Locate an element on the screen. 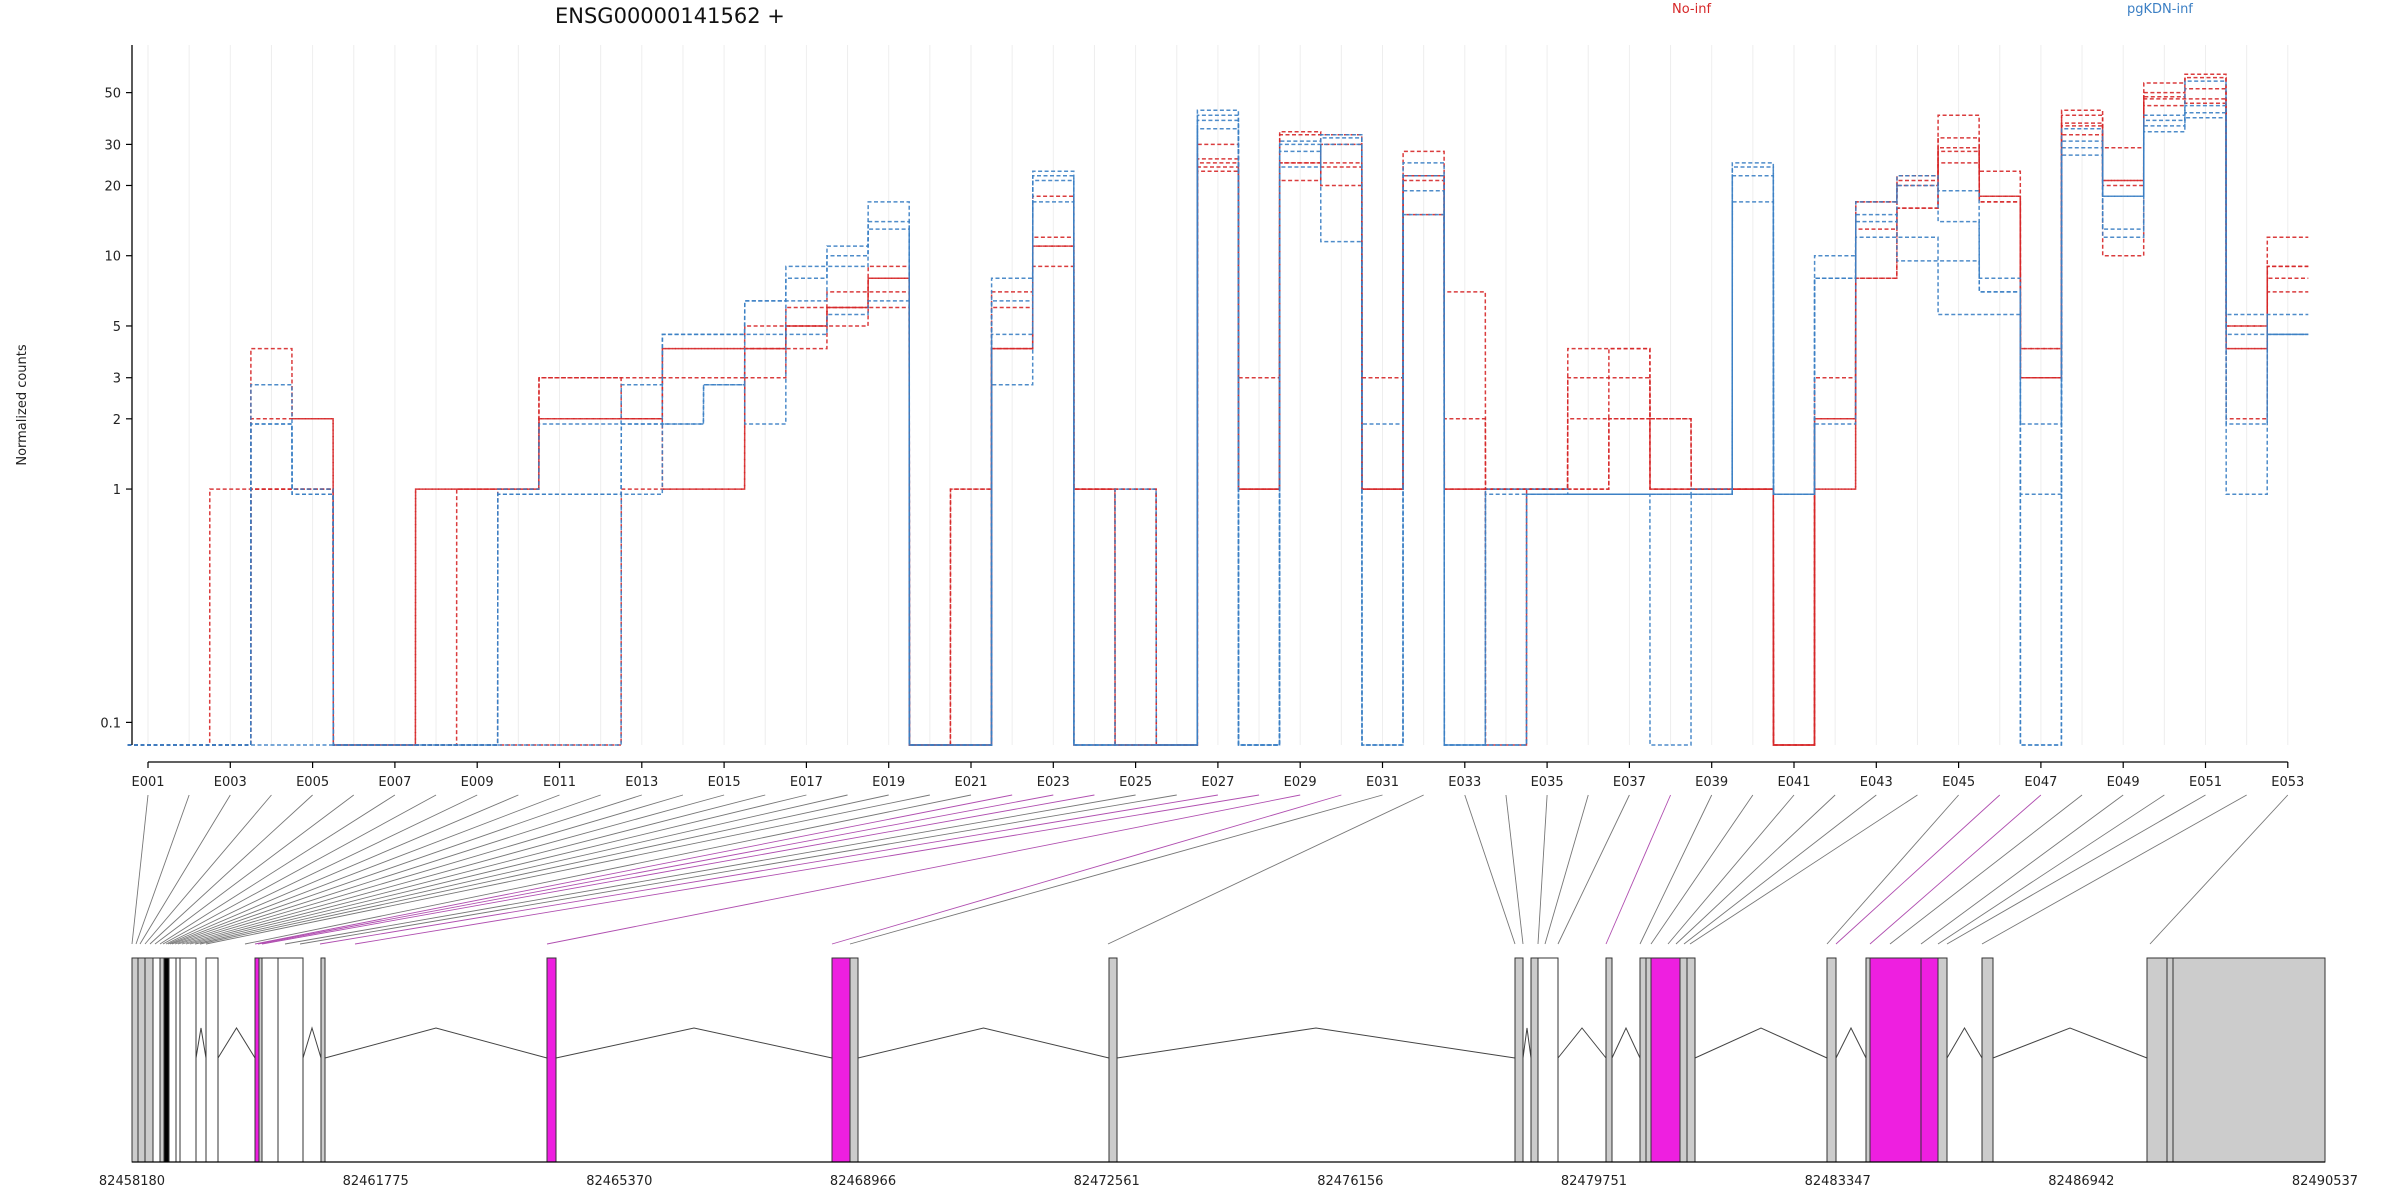  x-tick-label: E005 is located at coordinates (312, 782).